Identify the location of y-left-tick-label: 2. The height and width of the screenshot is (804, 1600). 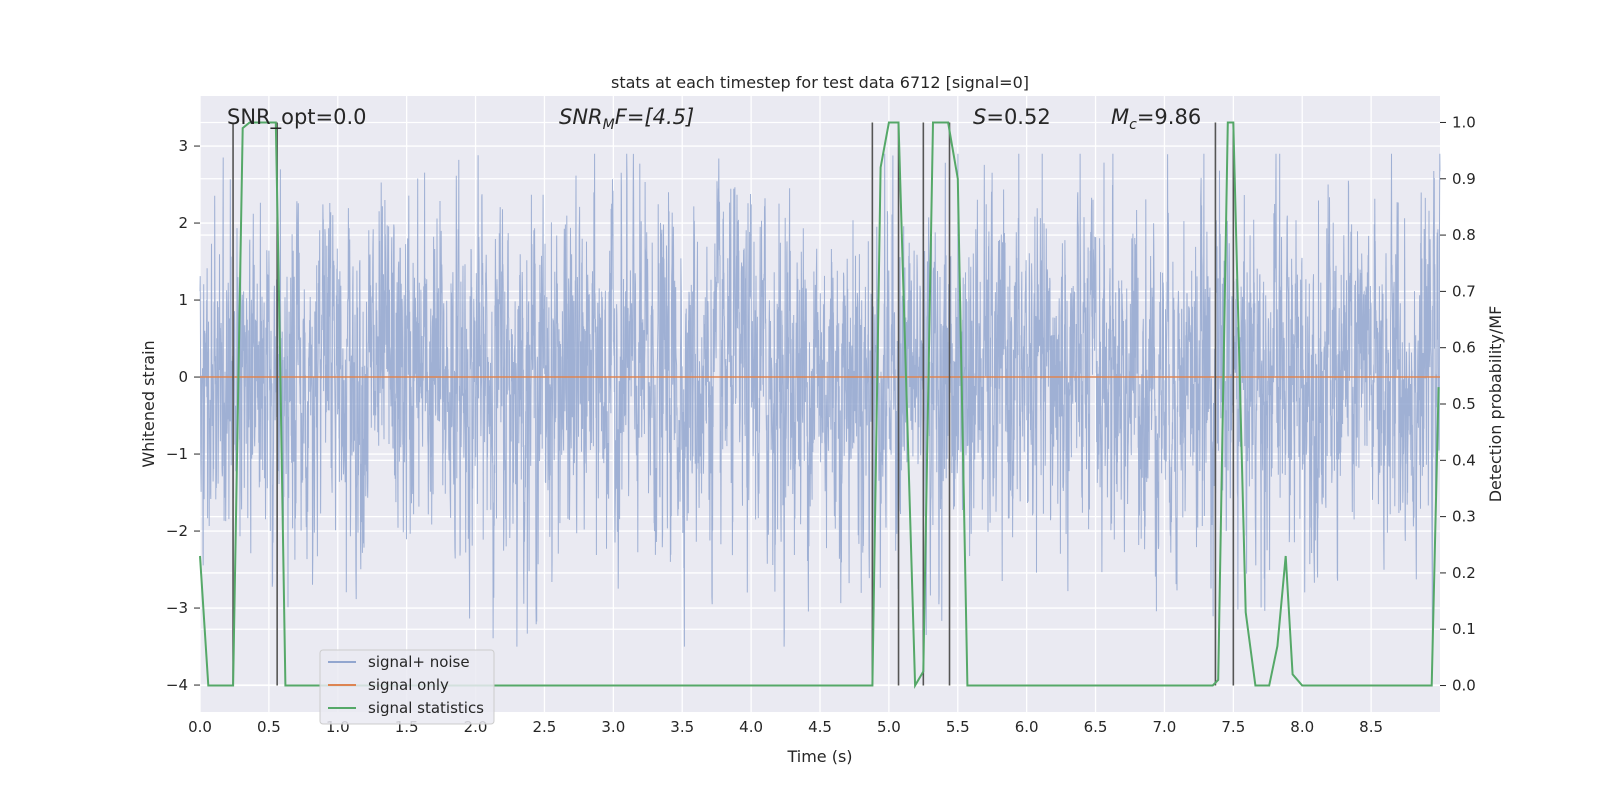
(183, 223).